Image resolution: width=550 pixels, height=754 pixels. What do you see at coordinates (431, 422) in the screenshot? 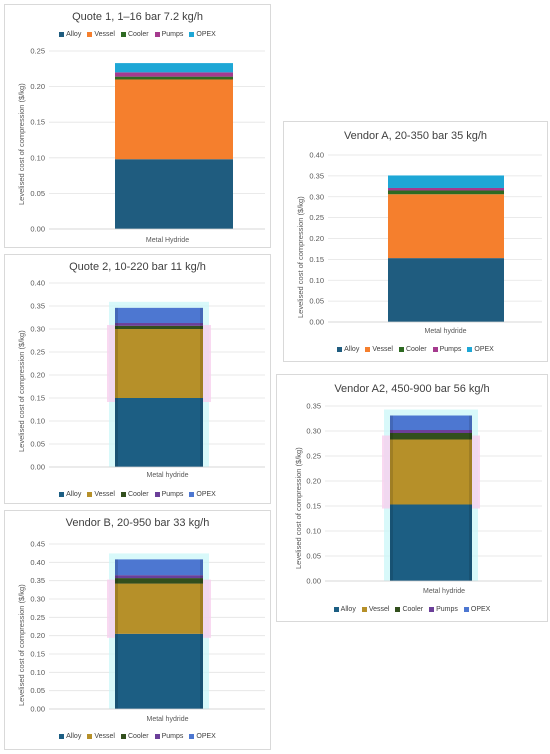
I see `bar-segment-opex` at bounding box center [431, 422].